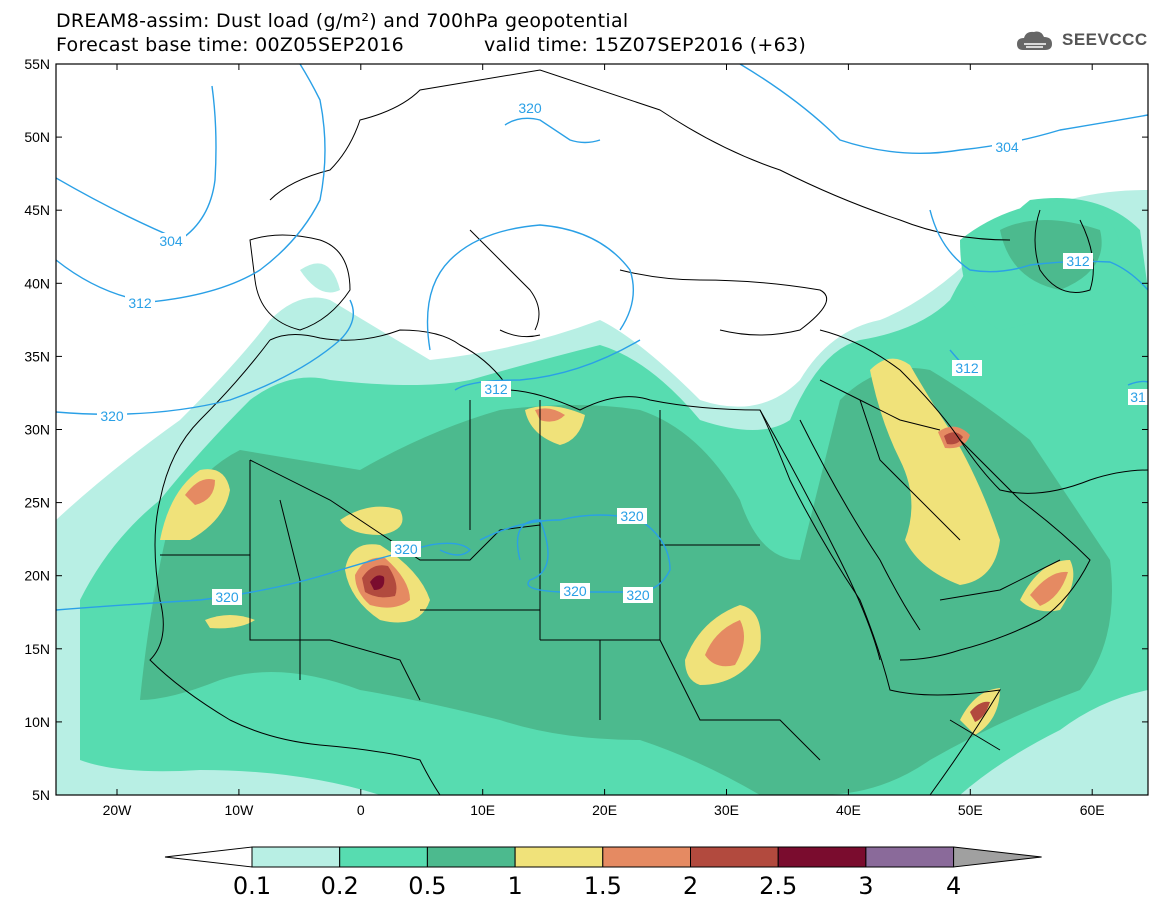 Image resolution: width=1165 pixels, height=907 pixels. Describe the element at coordinates (866, 886) in the screenshot. I see `colorbar-label: 3` at that location.